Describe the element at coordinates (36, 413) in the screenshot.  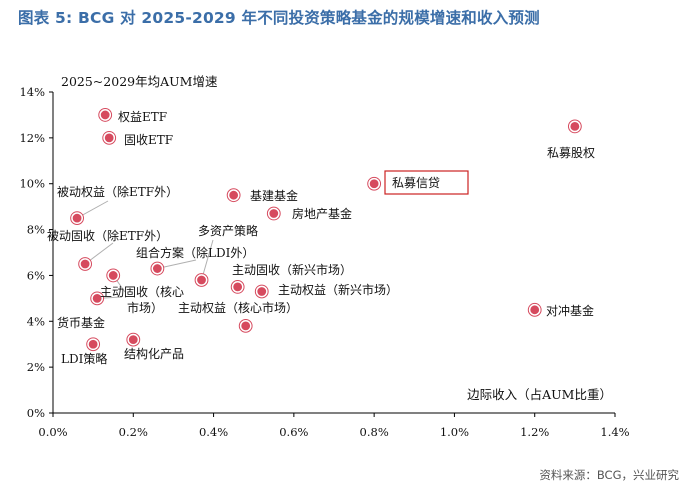
I see `y-tick-label: 0%` at that location.